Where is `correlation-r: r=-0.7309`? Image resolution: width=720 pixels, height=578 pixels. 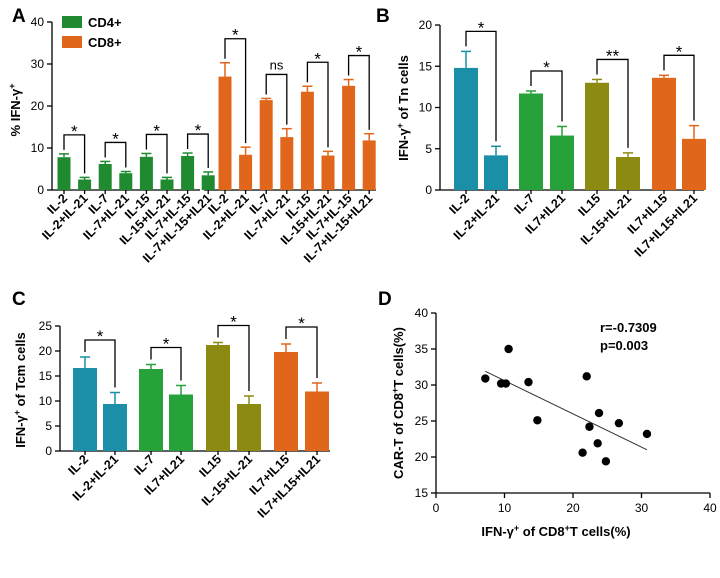
correlation-r: r=-0.7309 is located at coordinates (628, 327).